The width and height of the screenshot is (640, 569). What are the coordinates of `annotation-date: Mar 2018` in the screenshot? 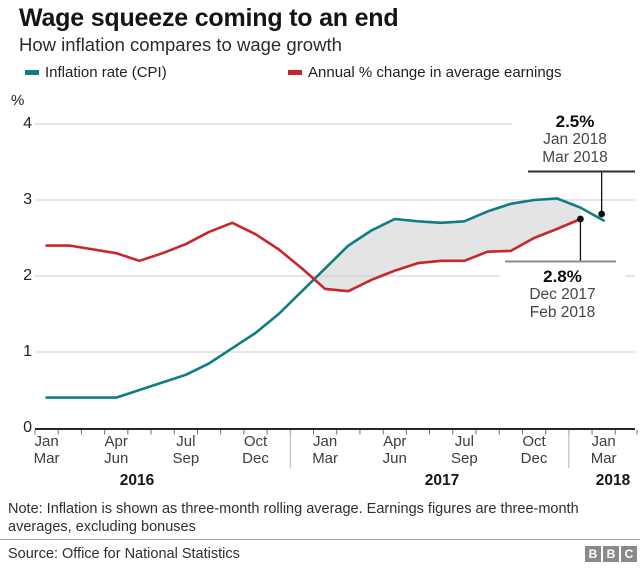 It's located at (575, 157).